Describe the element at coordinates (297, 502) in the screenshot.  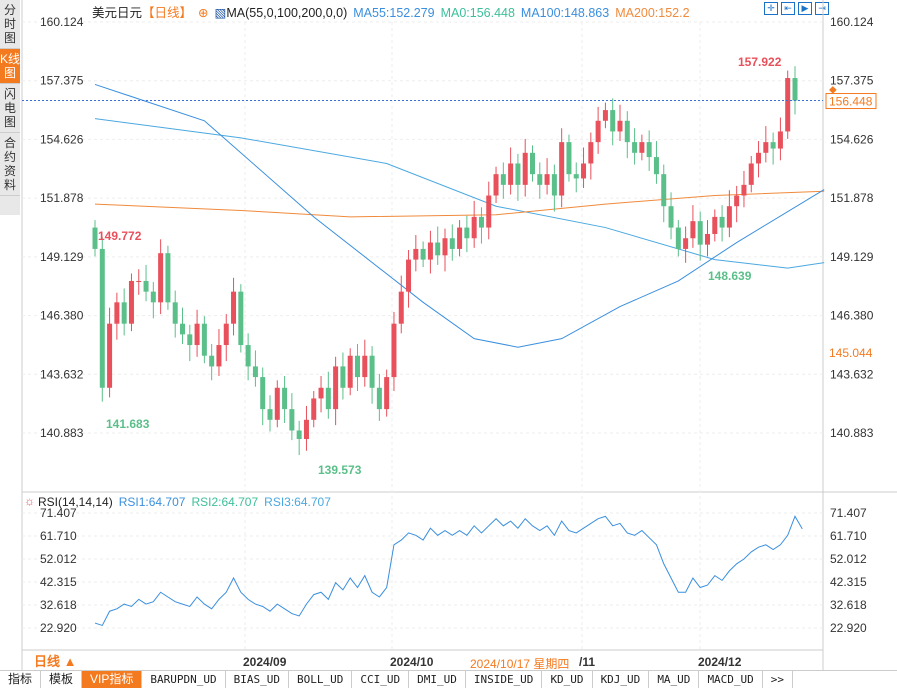
I see `rsi3-value: RSI3:64.707` at that location.